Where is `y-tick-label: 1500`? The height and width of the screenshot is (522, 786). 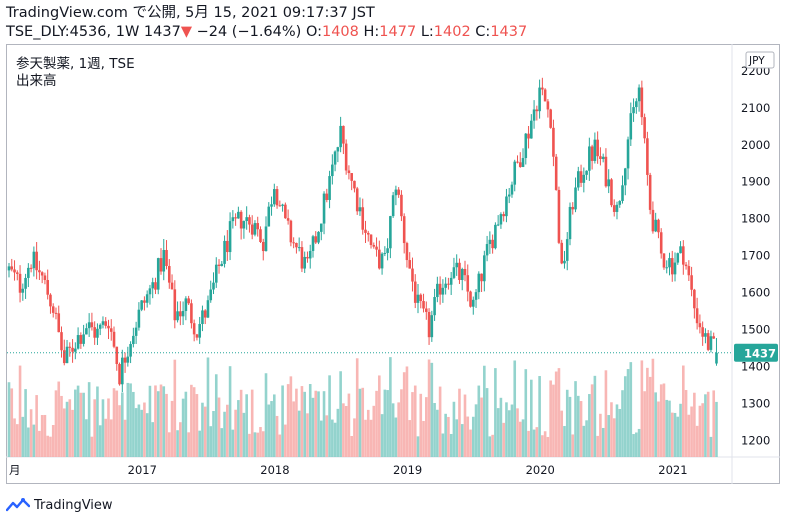
y-tick-label: 1500 is located at coordinates (755, 330).